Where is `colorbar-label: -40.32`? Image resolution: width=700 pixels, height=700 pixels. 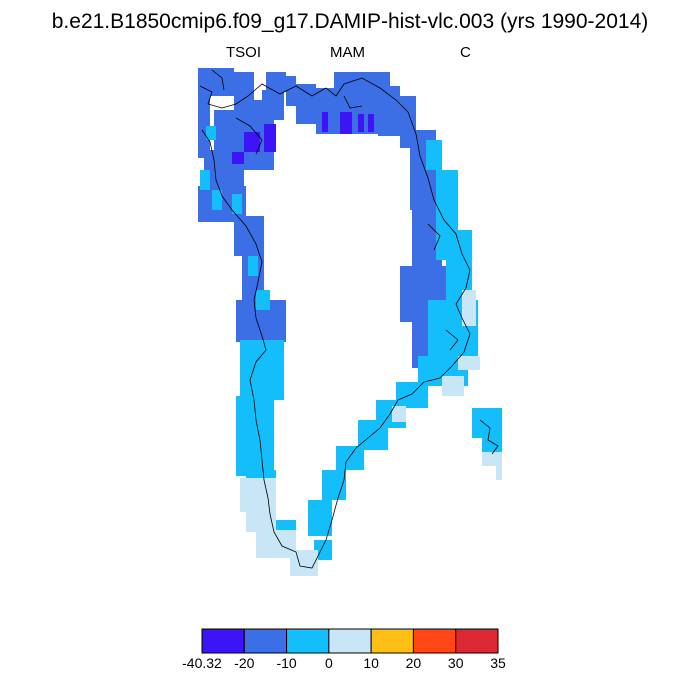 colorbar-label: -40.32 is located at coordinates (202, 663).